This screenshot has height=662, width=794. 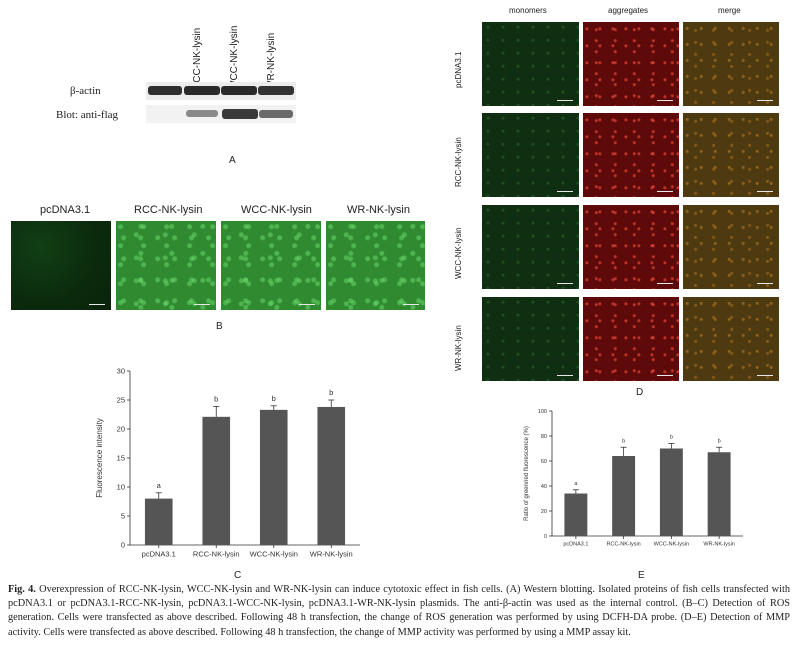 I want to click on y-axis-label: Ratio of green/red fluorescence (%), so click(x=527, y=473).